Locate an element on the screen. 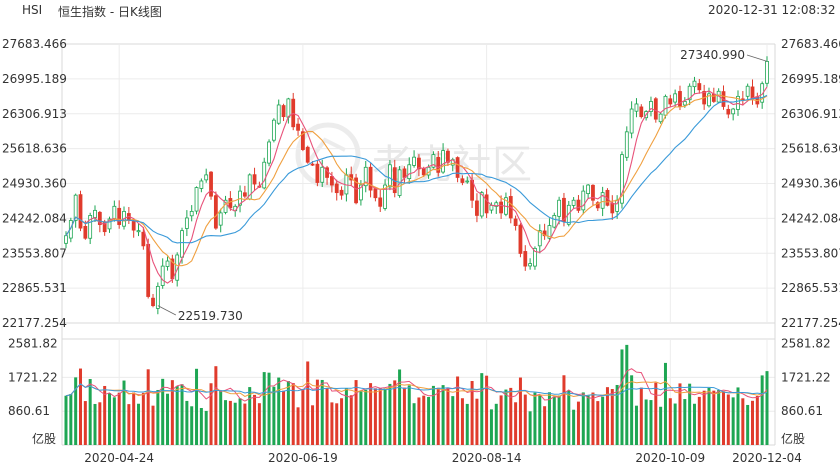  date-tick: 2020-04-24 is located at coordinates (119, 458).